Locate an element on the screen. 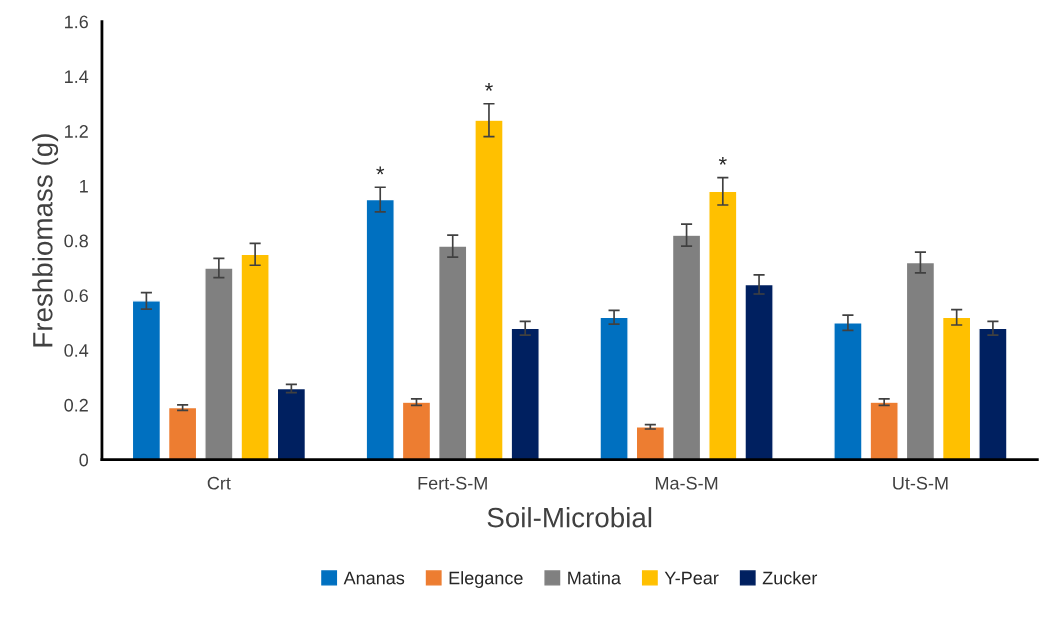 Image resolution: width=1051 pixels, height=617 pixels. y-tick-label: 0.8 is located at coordinates (76, 241).